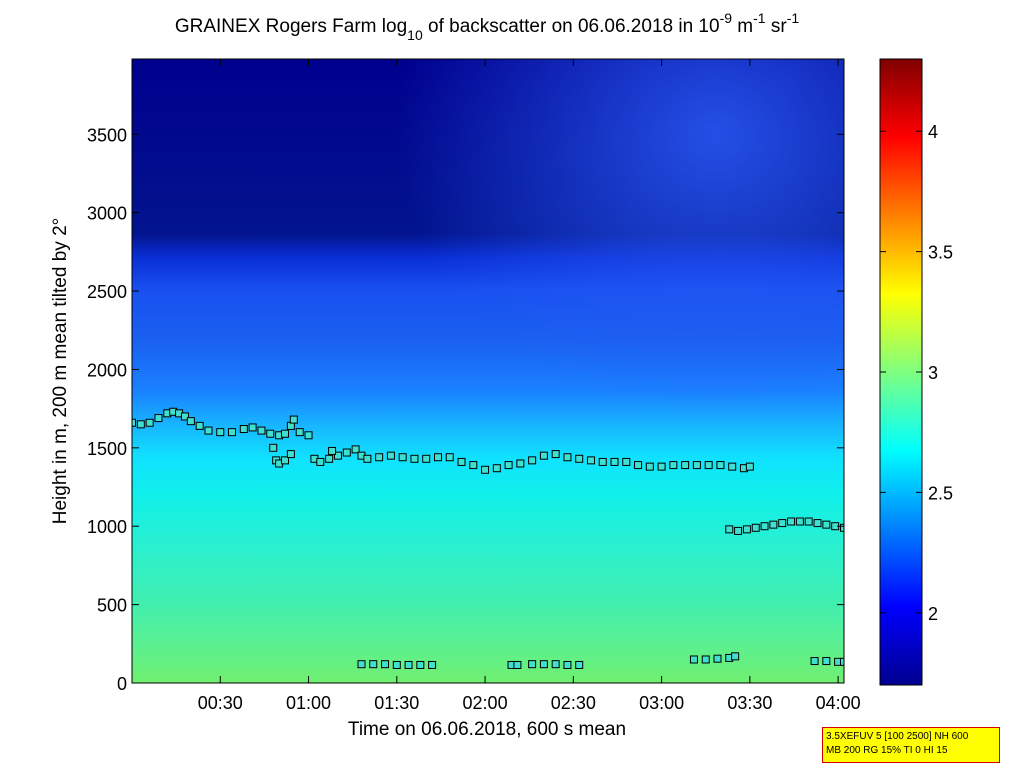  Describe the element at coordinates (661, 703) in the screenshot. I see `x-tick-label: 03:00` at that location.